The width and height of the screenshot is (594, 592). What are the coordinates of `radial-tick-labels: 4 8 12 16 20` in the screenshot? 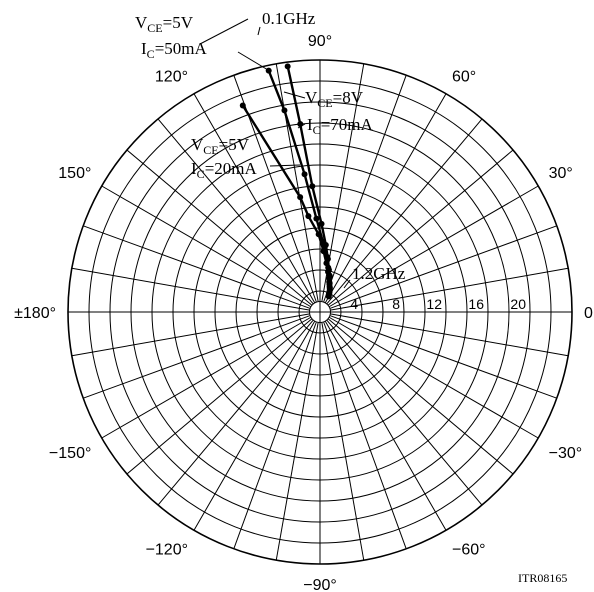 It's located at (438, 304).